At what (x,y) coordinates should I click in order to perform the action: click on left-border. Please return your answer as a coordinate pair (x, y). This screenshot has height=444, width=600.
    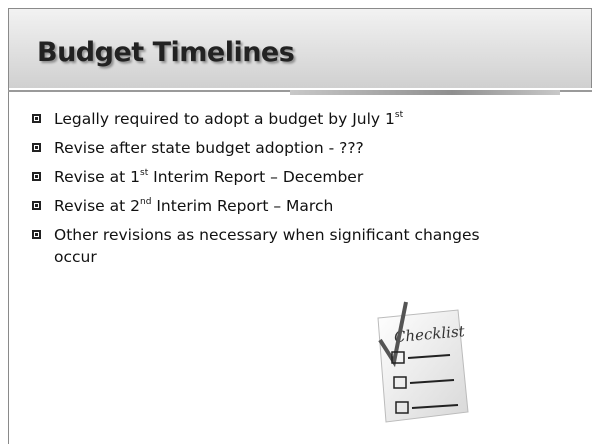
    Looking at the image, I should click on (8, 266).